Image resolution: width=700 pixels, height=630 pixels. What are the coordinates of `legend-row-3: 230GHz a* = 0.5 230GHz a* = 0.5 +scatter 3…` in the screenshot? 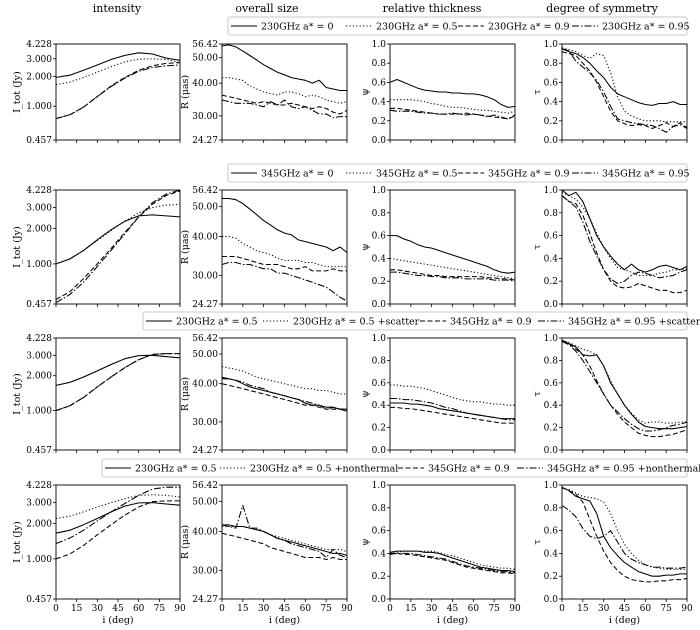 It's located at (421, 321).